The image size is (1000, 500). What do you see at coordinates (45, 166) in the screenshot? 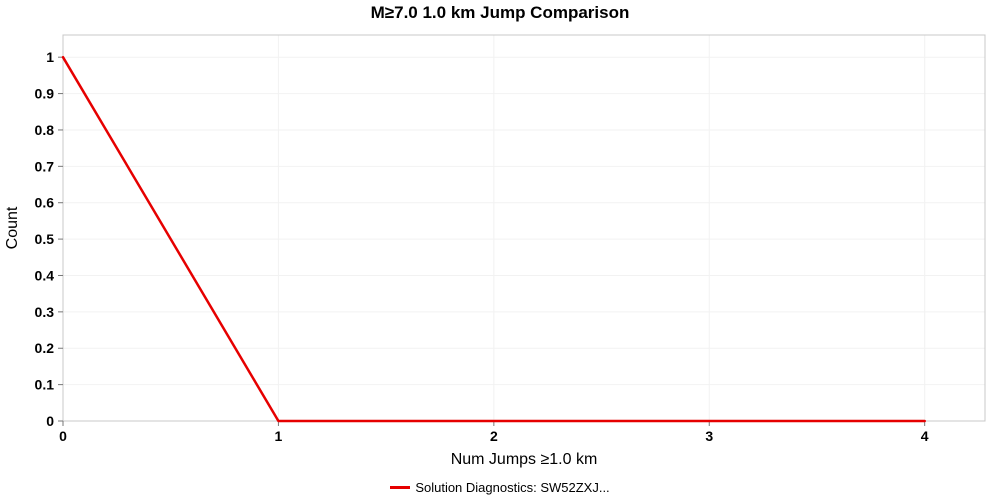
I see `y-tick-label: 0.7` at bounding box center [45, 166].